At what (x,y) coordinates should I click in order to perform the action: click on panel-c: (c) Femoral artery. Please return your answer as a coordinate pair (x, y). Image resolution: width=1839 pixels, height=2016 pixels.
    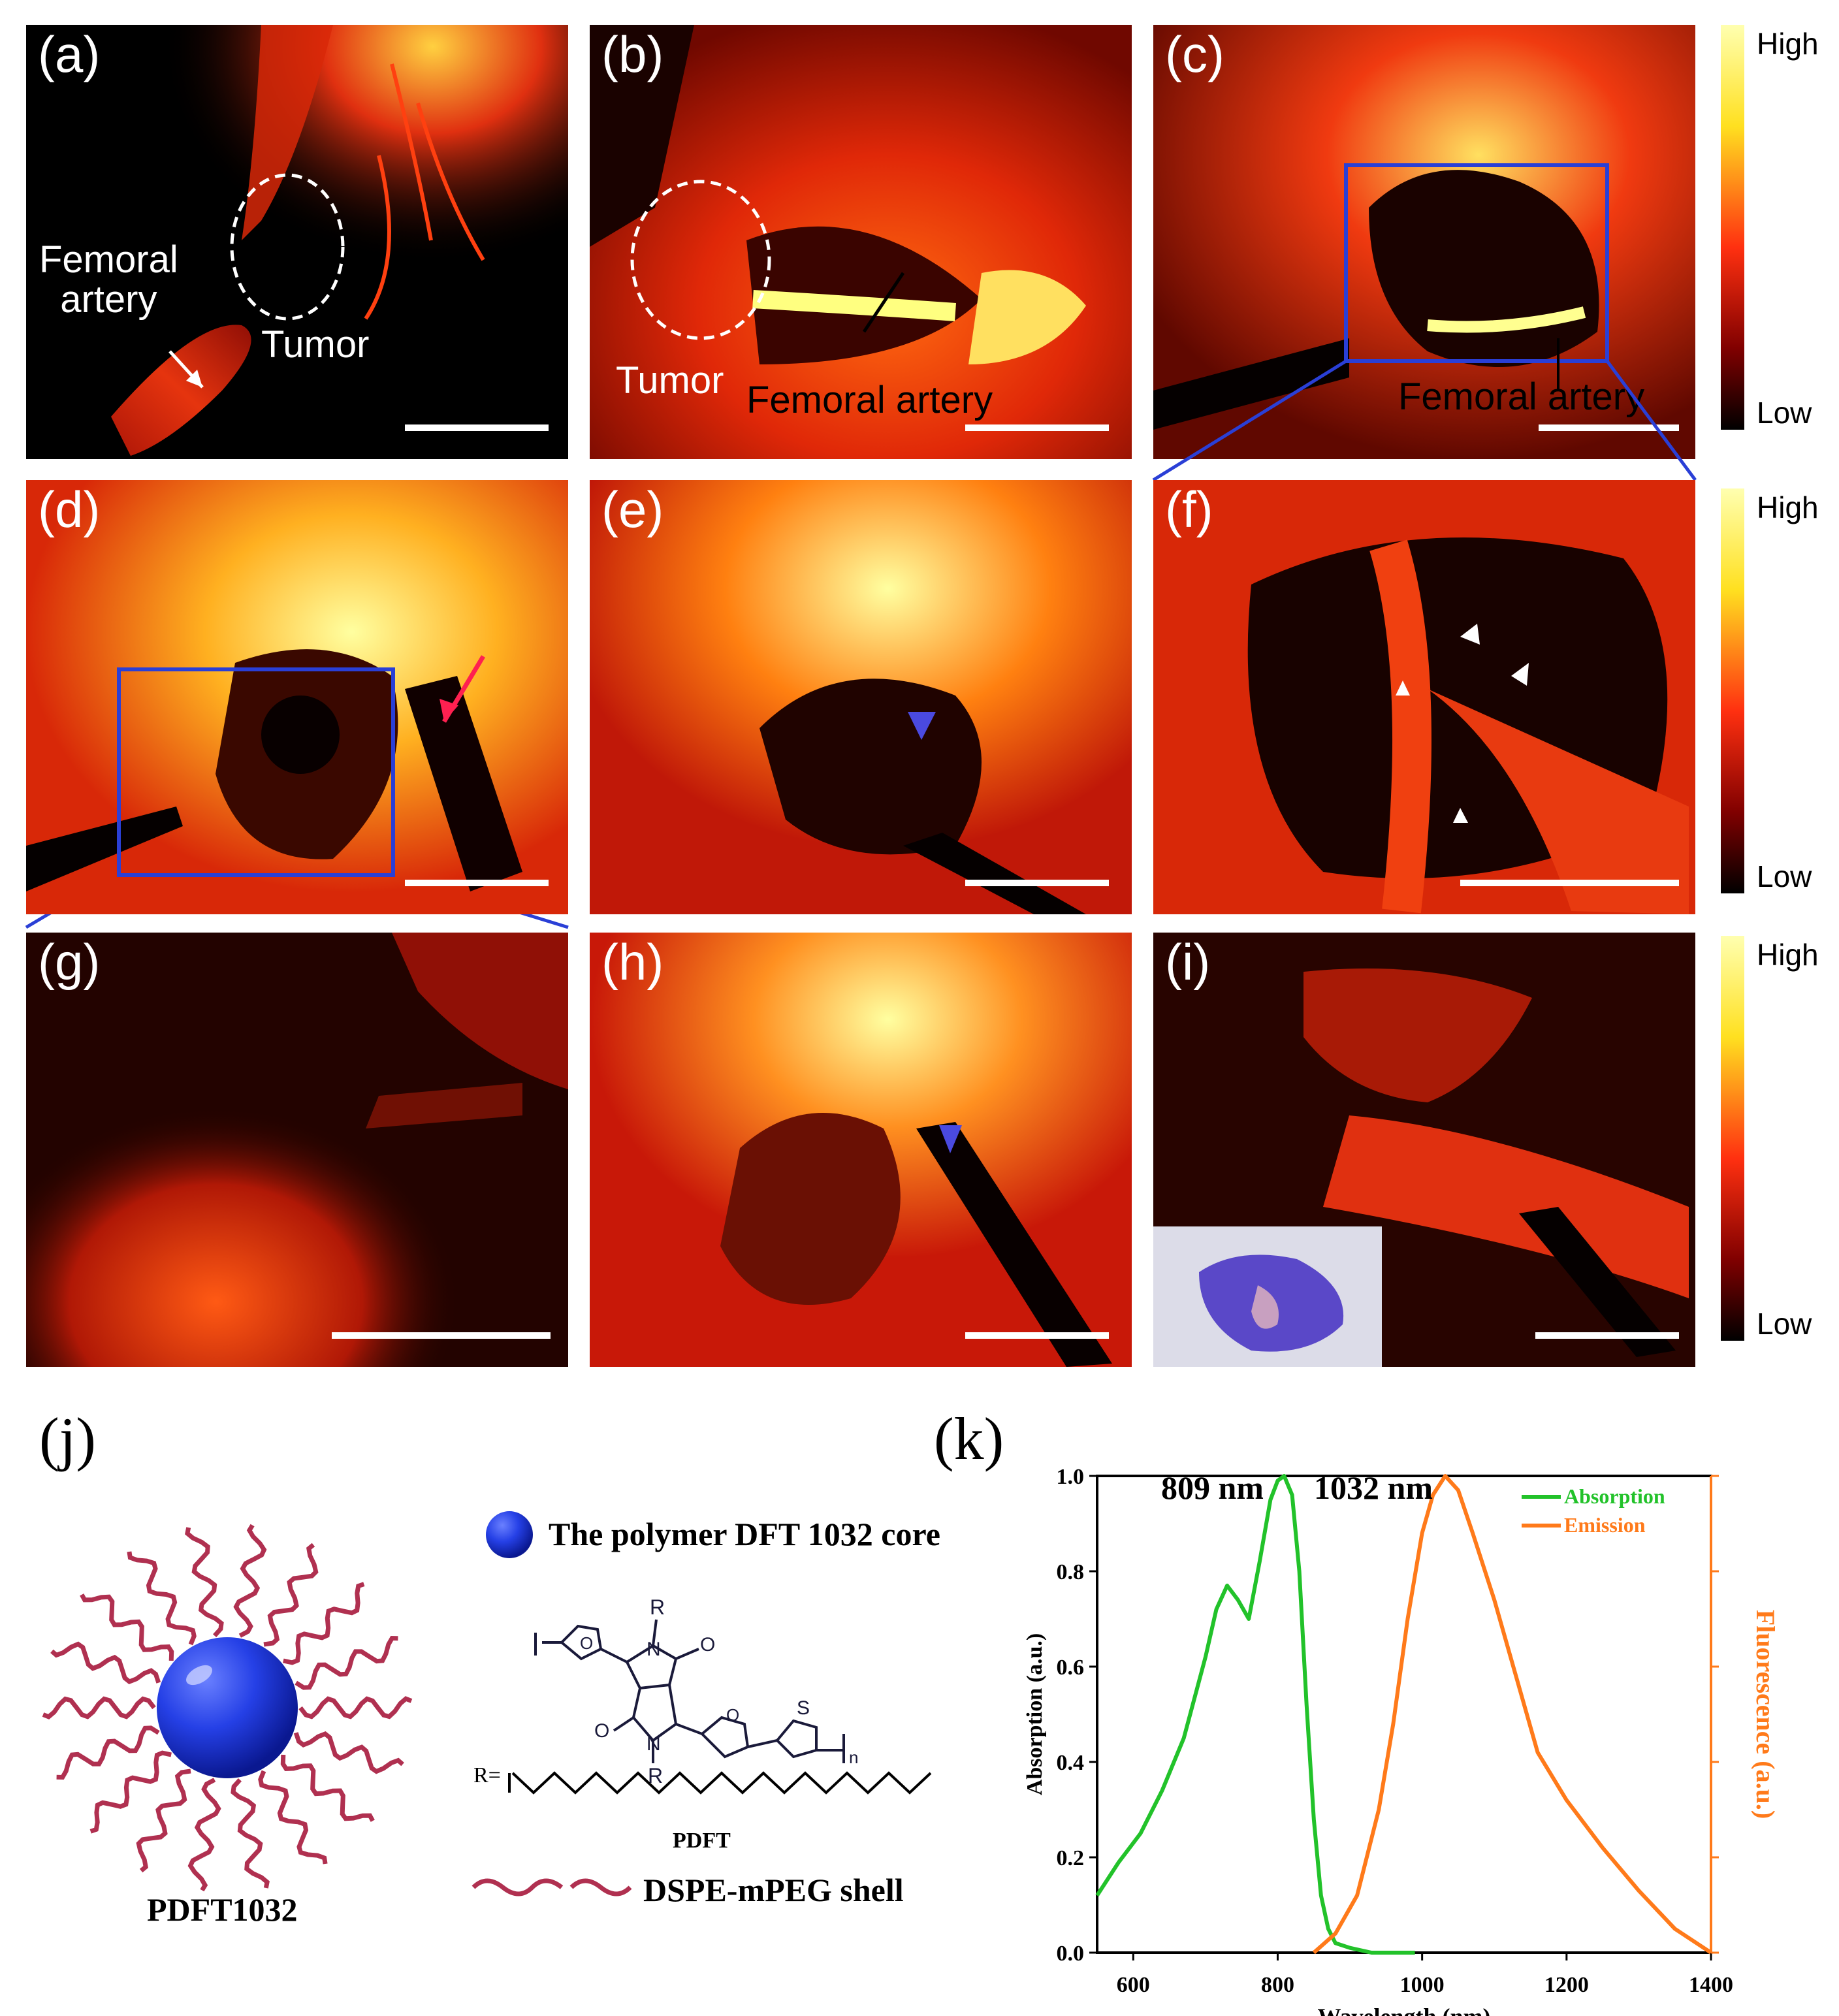
    Looking at the image, I should click on (1424, 242).